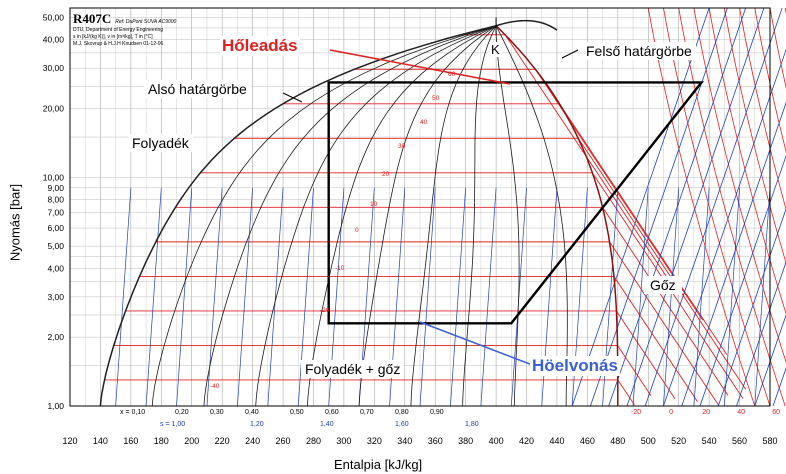 Image resolution: width=786 pixels, height=474 pixels. I want to click on x-tick-label: 220, so click(222, 441).